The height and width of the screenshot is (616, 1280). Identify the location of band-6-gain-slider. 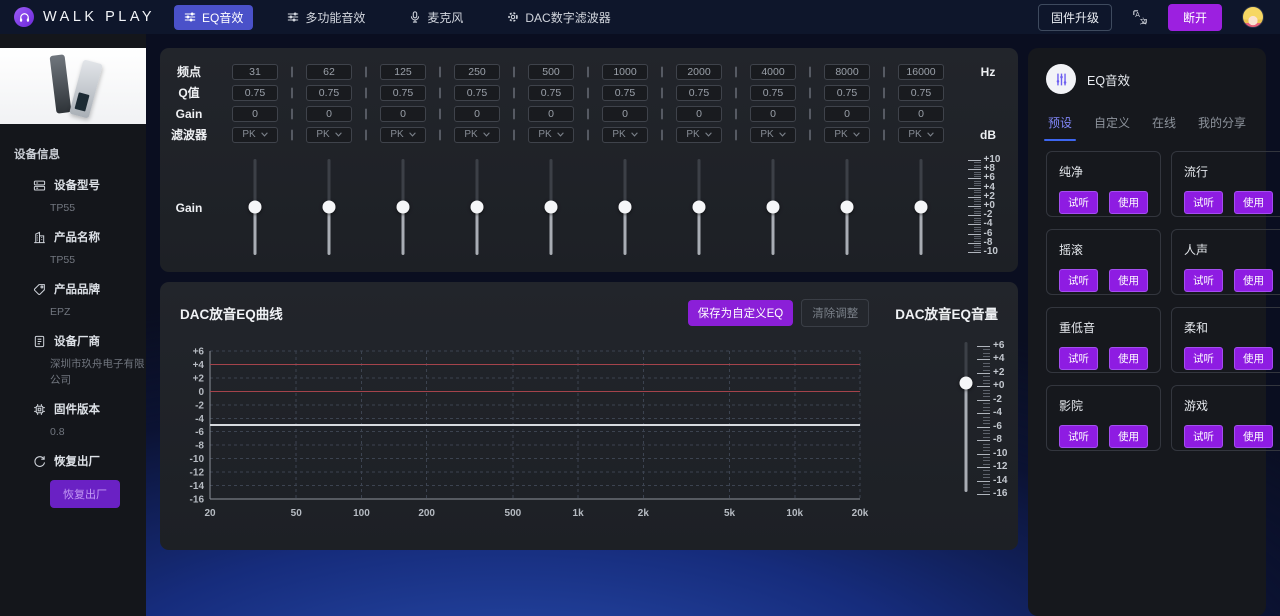
(699, 207).